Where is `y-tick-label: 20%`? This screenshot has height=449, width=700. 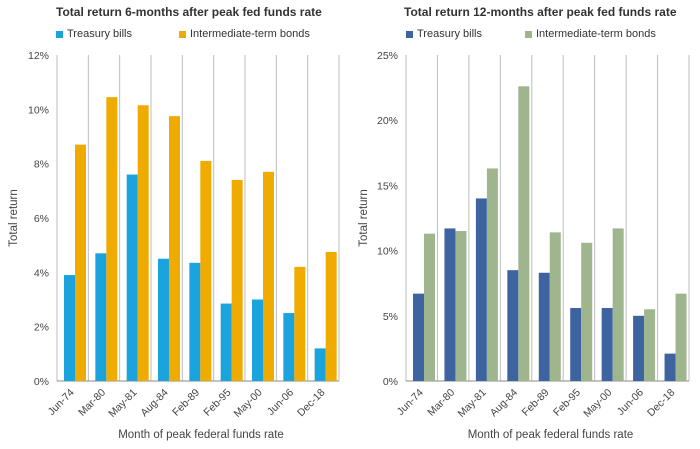 y-tick-label: 20% is located at coordinates (387, 121).